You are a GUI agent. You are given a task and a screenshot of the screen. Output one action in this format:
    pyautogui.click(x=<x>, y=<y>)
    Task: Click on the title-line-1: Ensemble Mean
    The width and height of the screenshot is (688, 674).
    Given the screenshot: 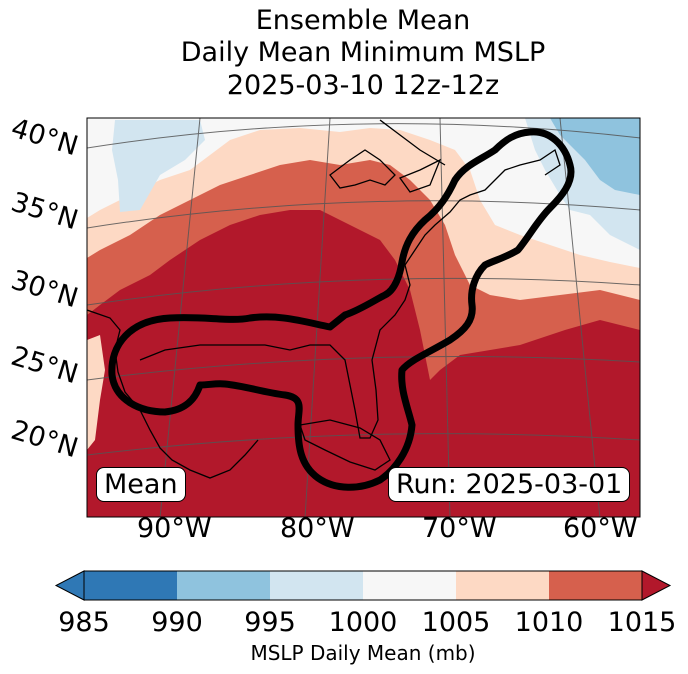 What is the action you would take?
    pyautogui.click(x=363, y=20)
    